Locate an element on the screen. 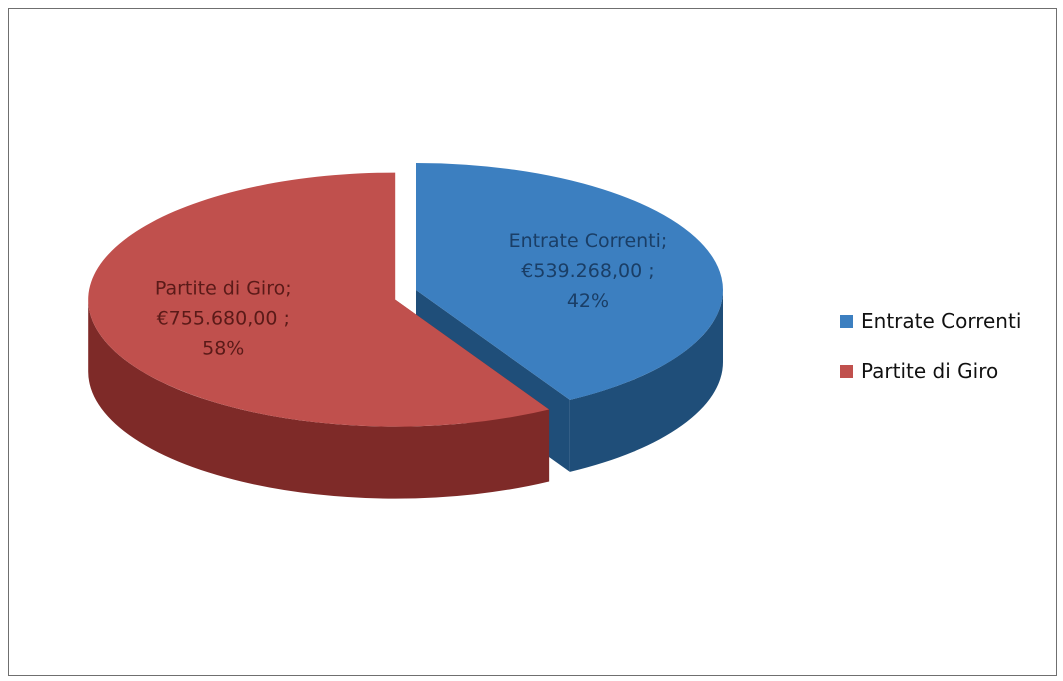 The height and width of the screenshot is (681, 1063). slice-side-partite-di-giro is located at coordinates (319, 399).